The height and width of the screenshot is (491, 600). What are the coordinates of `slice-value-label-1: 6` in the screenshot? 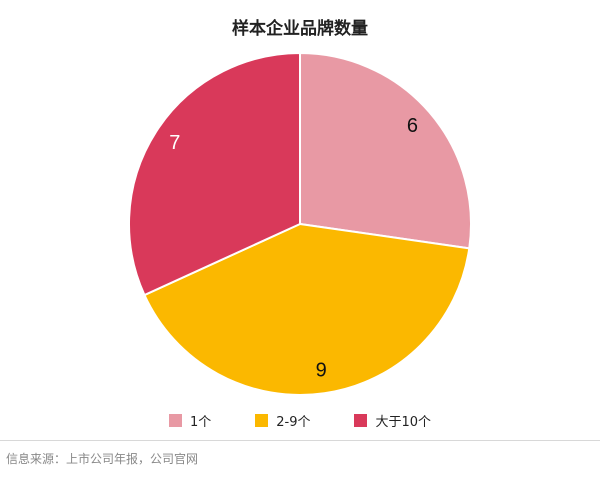 It's located at (412, 126).